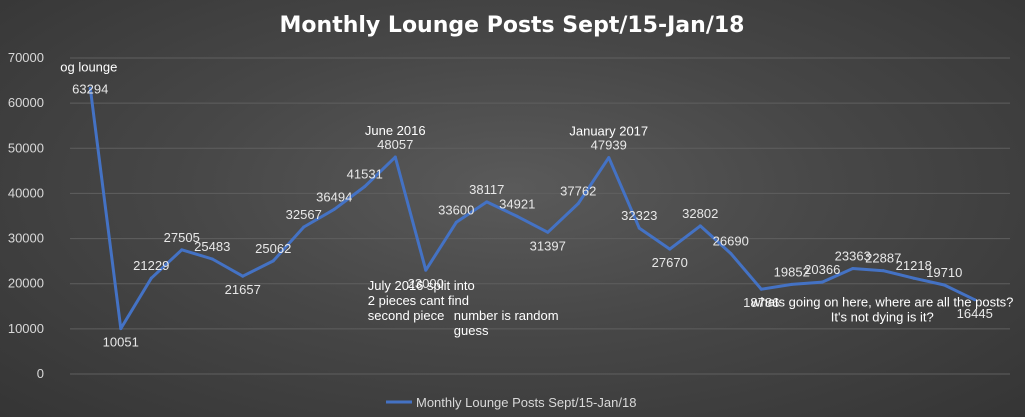 This screenshot has width=1025, height=417. I want to click on annotation: og lounge, so click(88, 66).